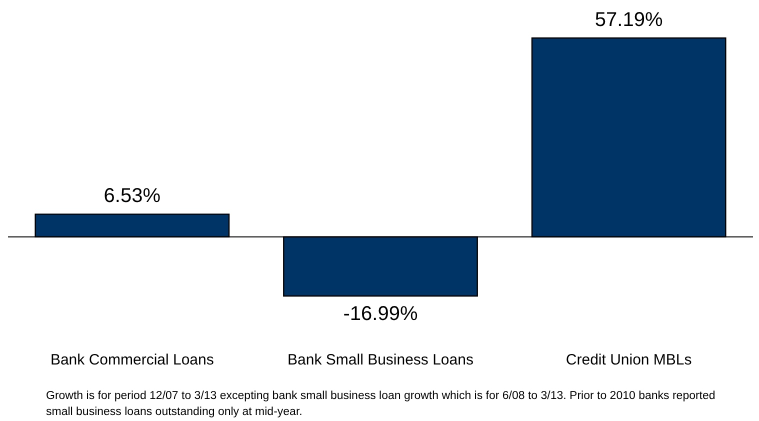  I want to click on x-tick-label: Credit Union MBLs, so click(629, 360).